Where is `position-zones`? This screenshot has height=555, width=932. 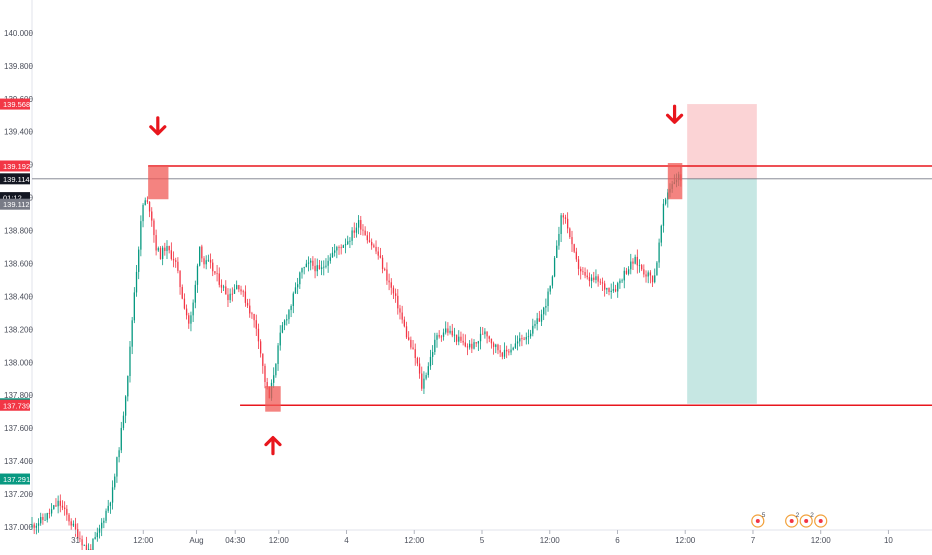
position-zones is located at coordinates (722, 254).